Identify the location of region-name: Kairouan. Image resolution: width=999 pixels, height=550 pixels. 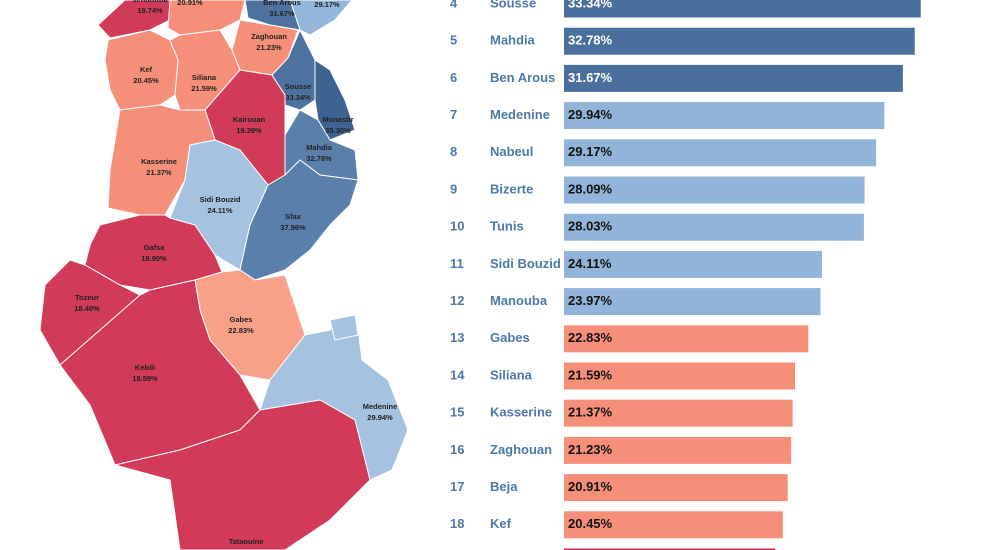
(249, 119).